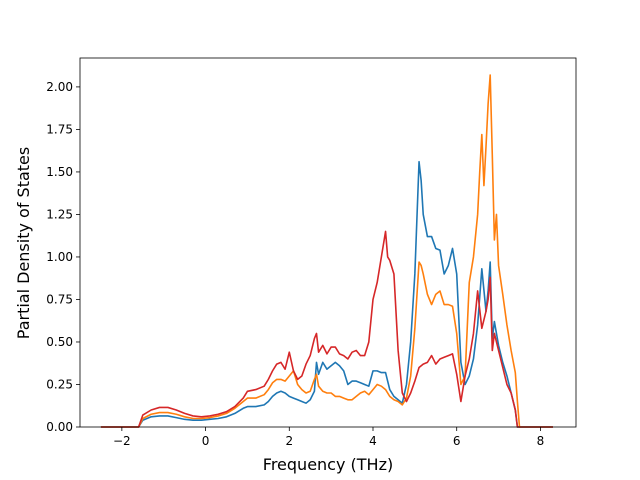 The image size is (640, 480). Describe the element at coordinates (23, 243) in the screenshot. I see `y-axis-label: Partial Density of States` at that location.